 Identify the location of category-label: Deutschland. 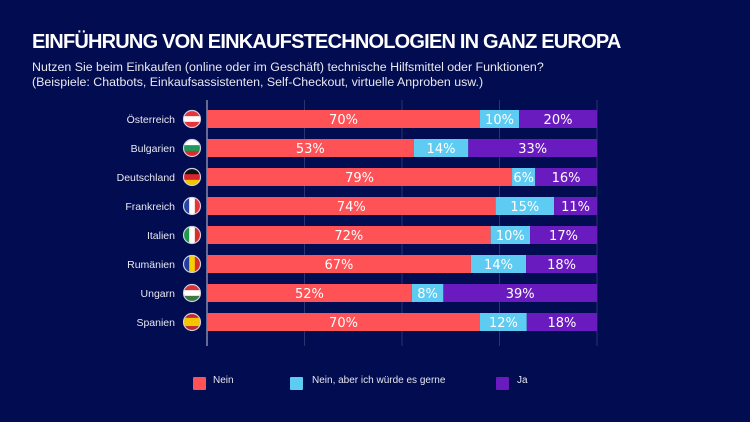
(146, 178).